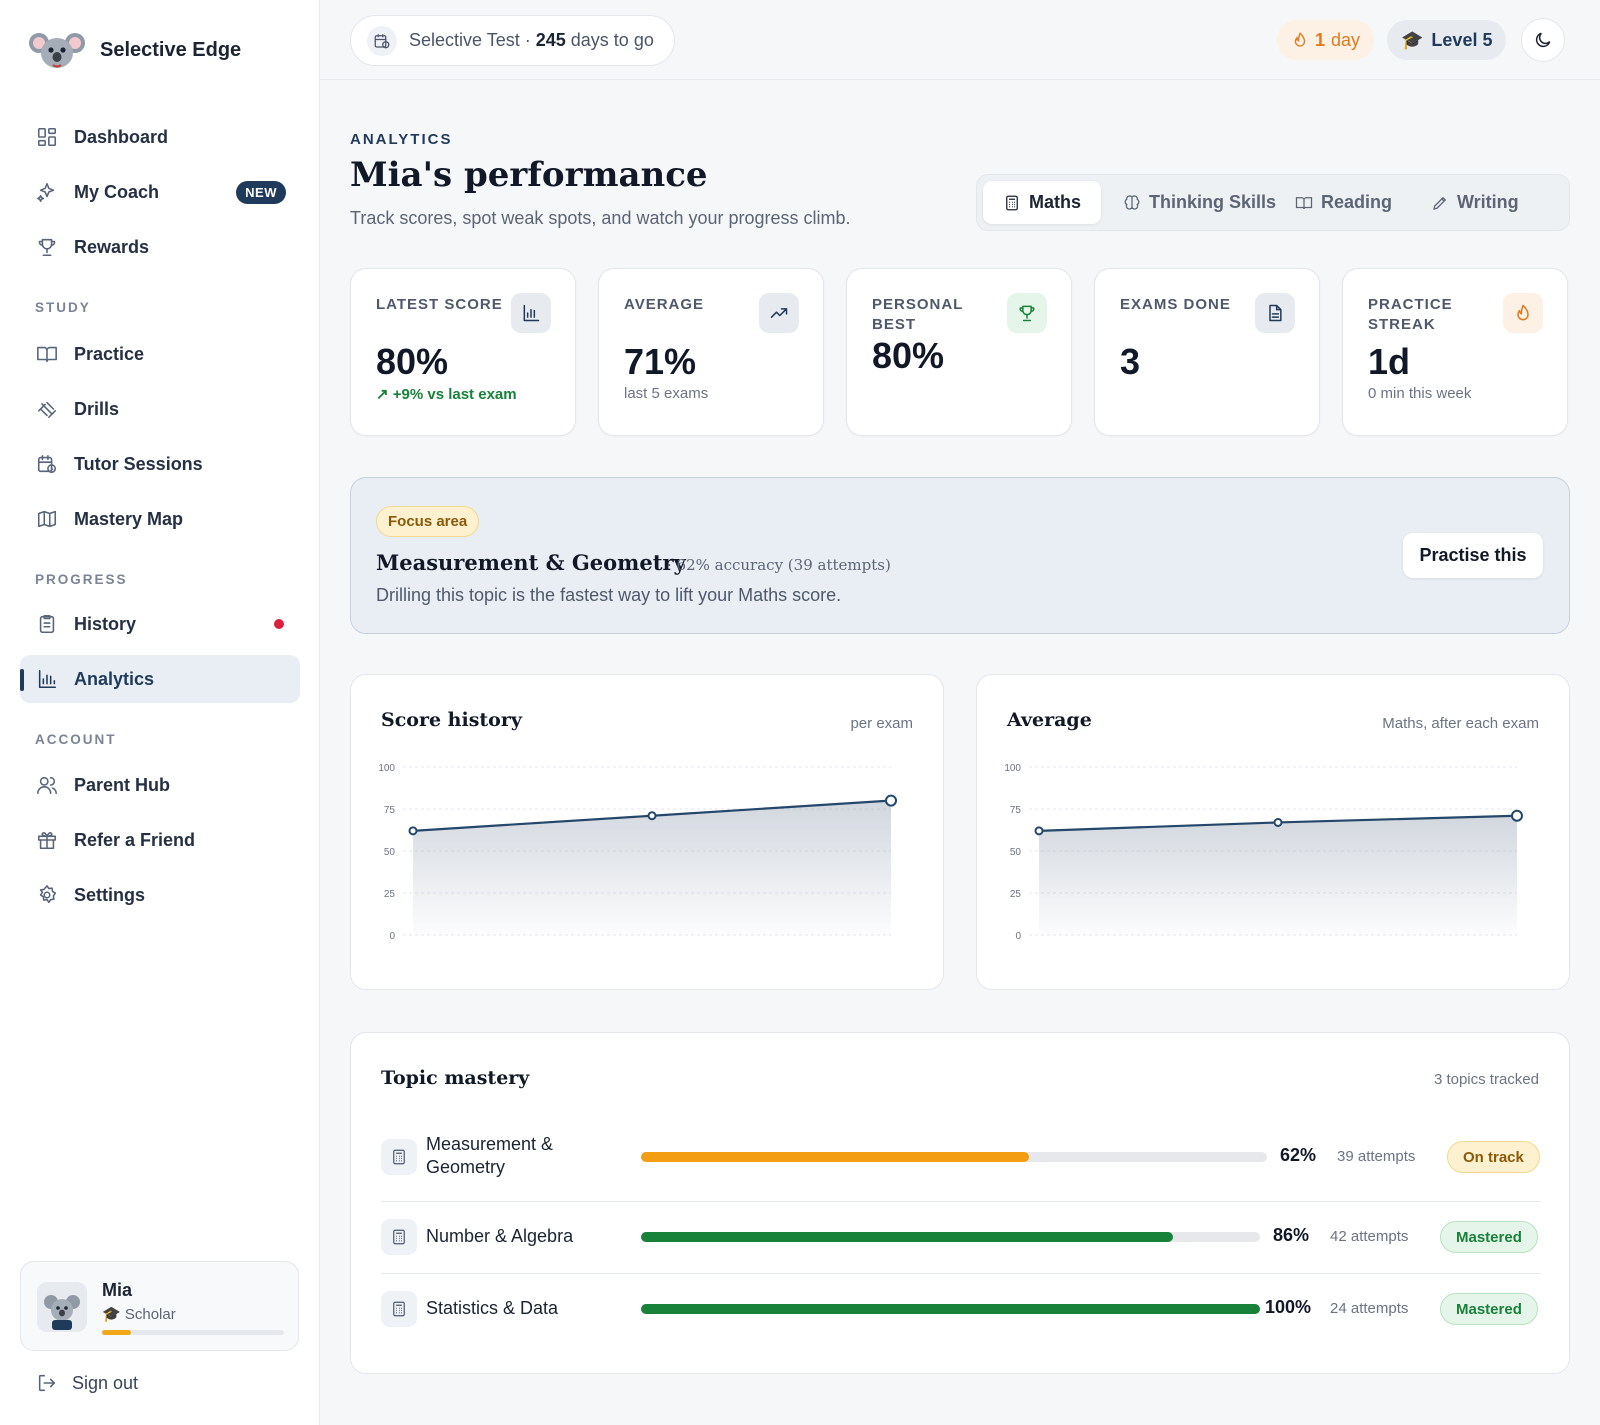  I want to click on section-label-account: ACCOUNT, so click(76, 739).